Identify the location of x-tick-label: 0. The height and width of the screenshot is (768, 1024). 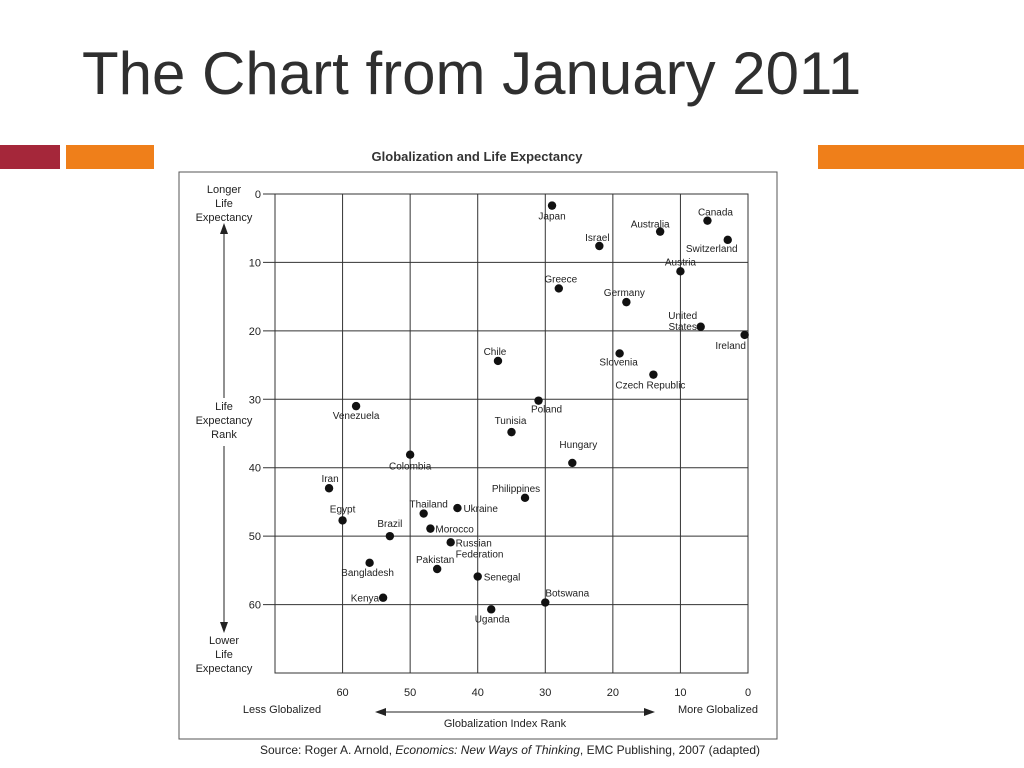
(748, 693).